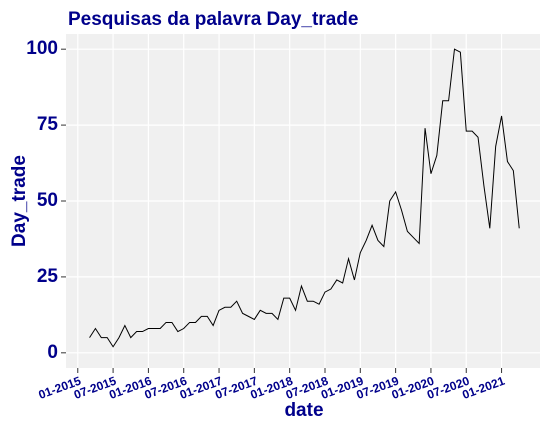 This screenshot has width=548, height=427. What do you see at coordinates (48, 276) in the screenshot?
I see `y-tick-label: 25` at bounding box center [48, 276].